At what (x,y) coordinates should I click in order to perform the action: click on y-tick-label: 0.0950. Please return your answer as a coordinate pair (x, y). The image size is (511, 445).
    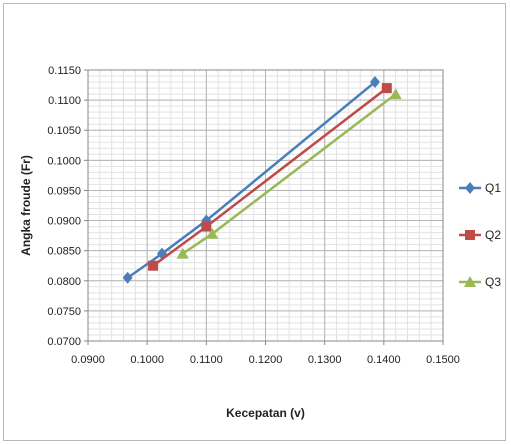
    Looking at the image, I should click on (64, 191).